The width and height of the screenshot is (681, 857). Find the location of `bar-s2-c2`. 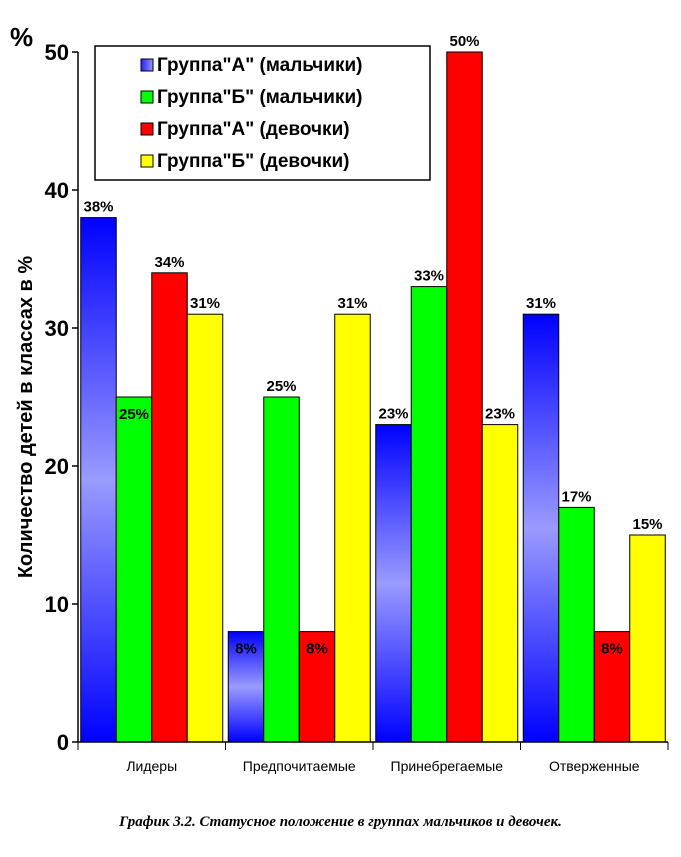

bar-s2-c2 is located at coordinates (281, 569).